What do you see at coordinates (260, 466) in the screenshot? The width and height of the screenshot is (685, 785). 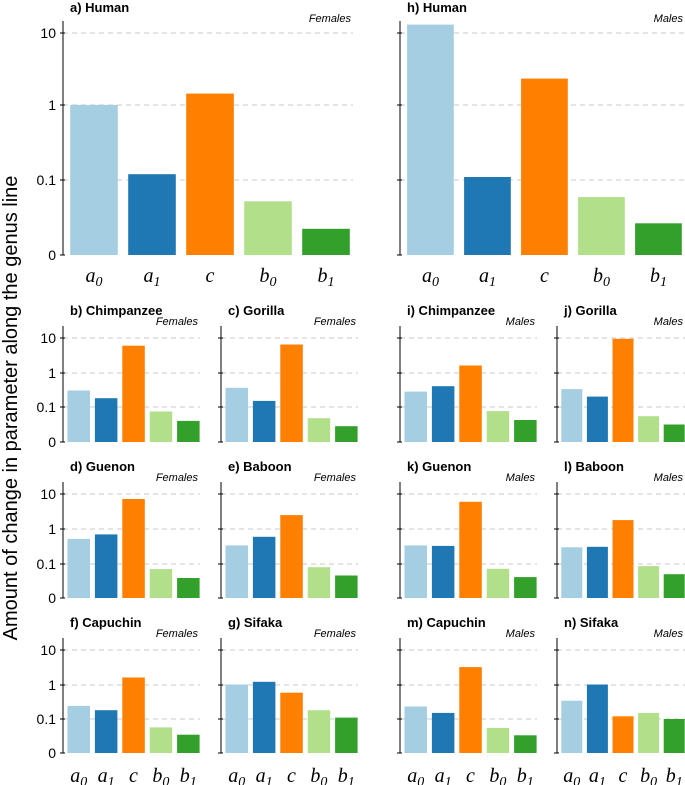 I see `panel-title: e) Baboon` at bounding box center [260, 466].